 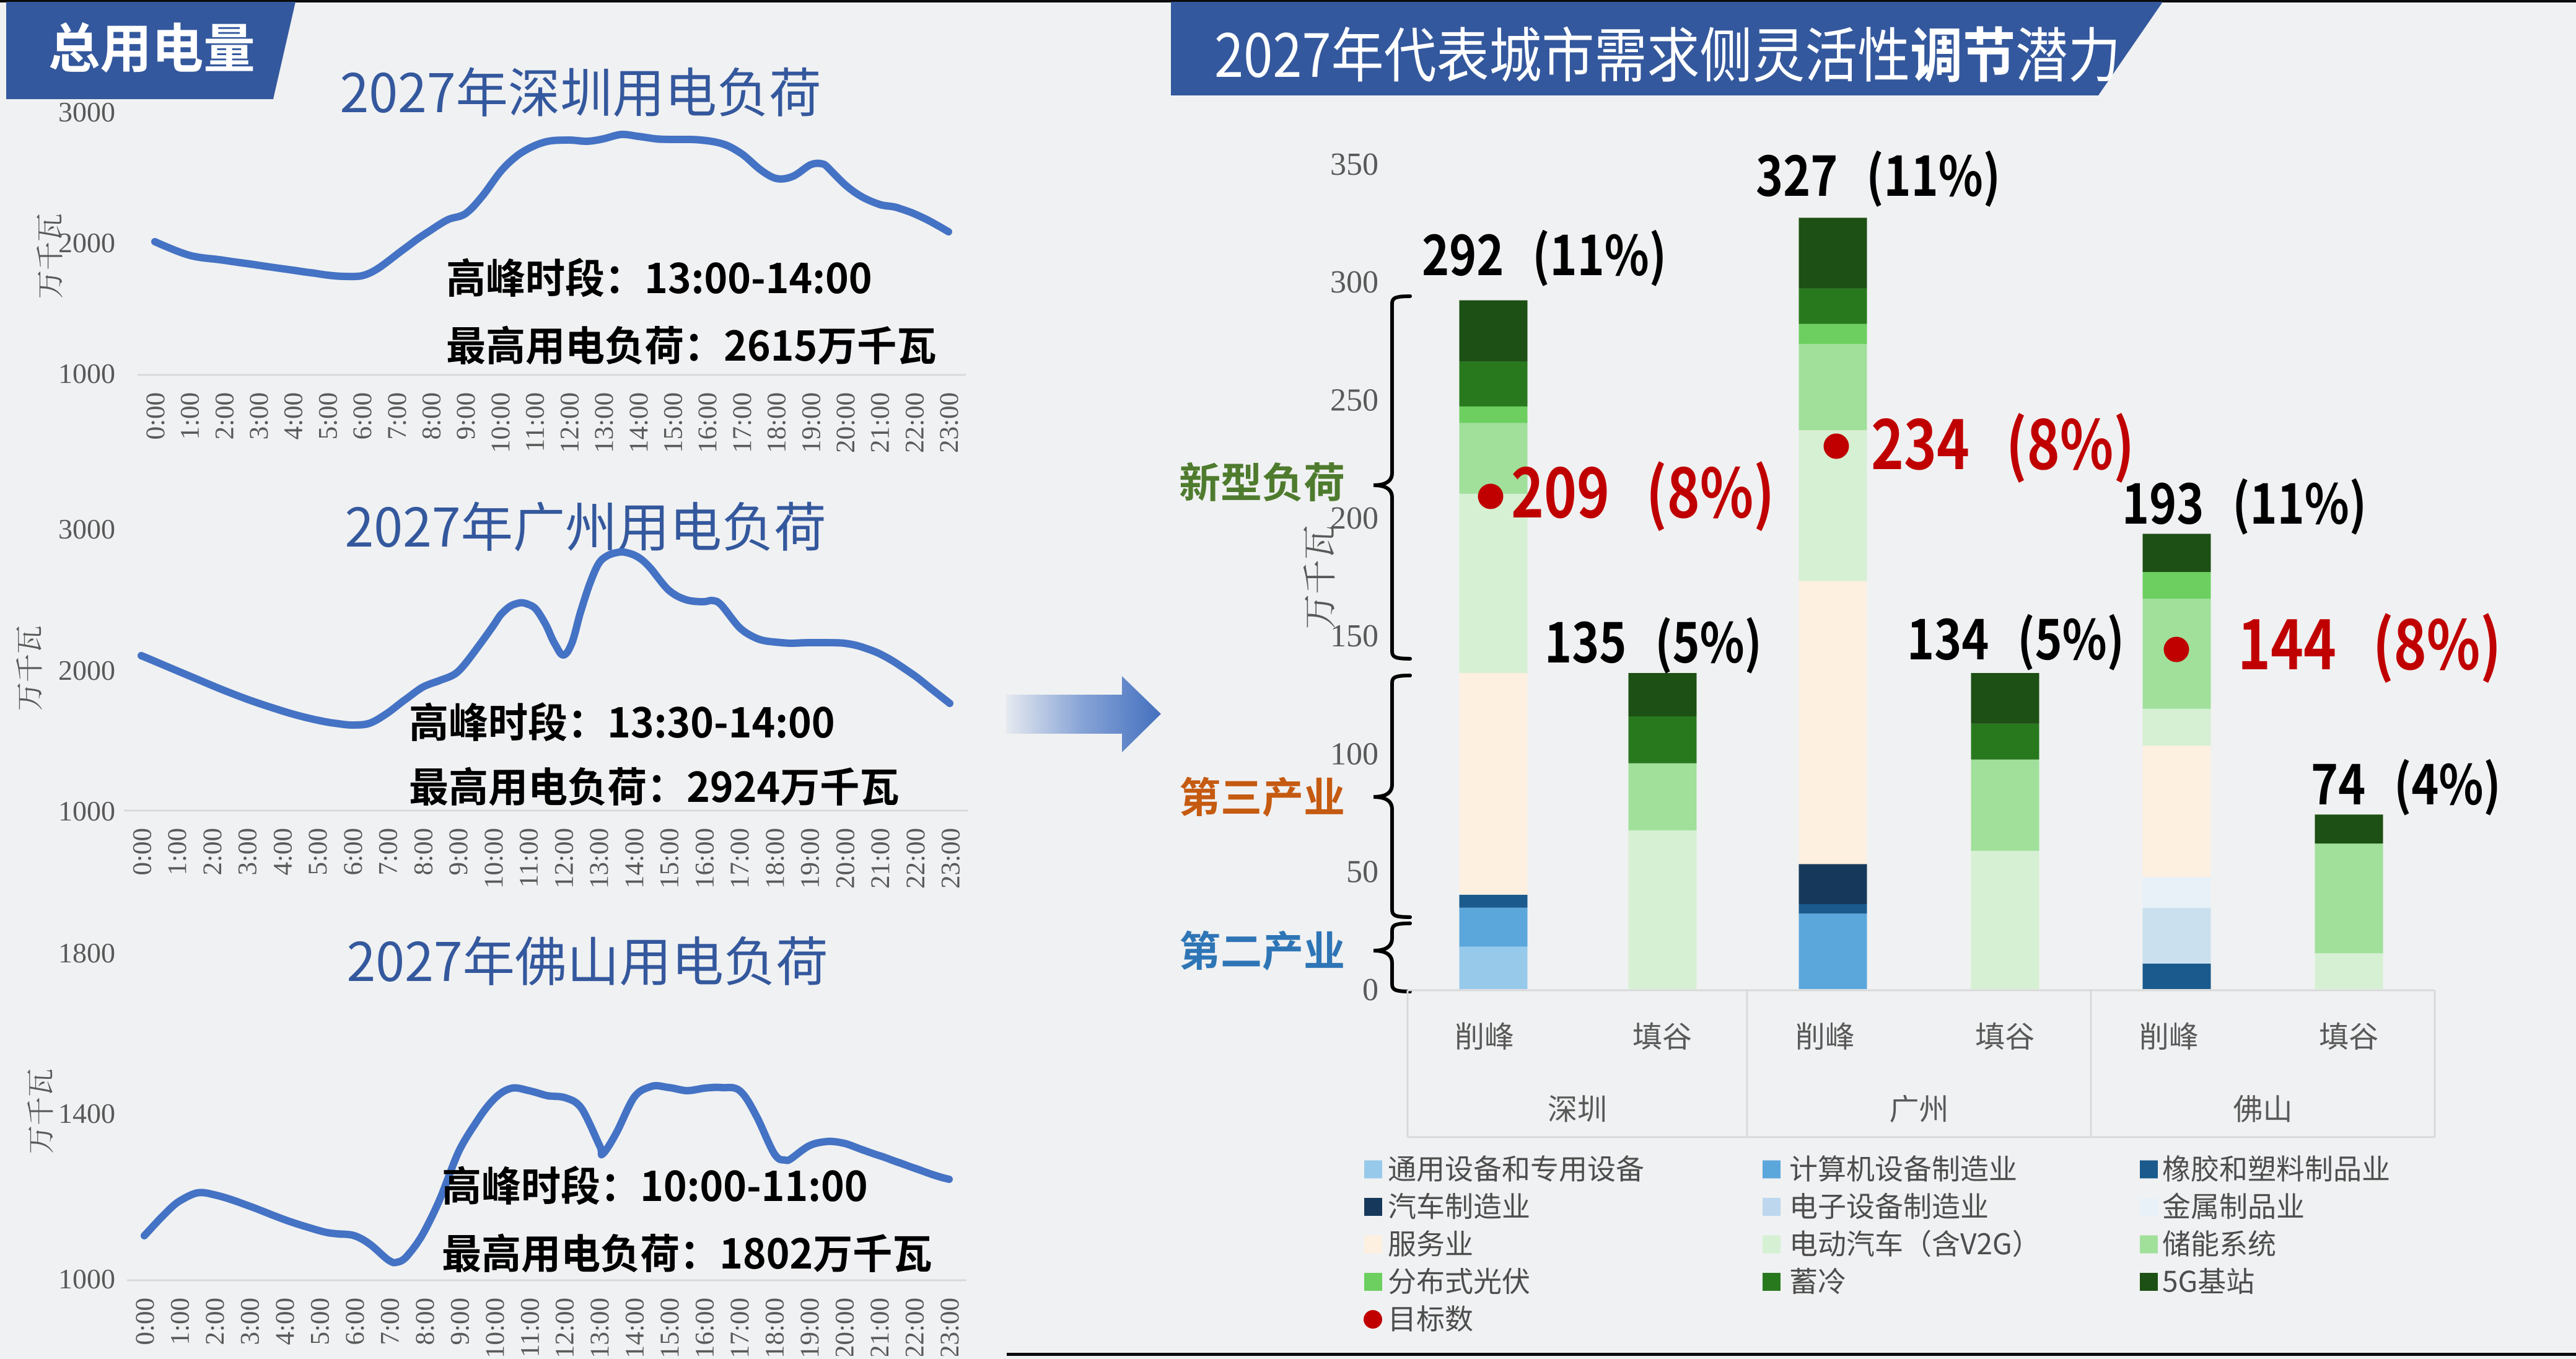 I want to click on svg-text: 1800, so click(x=86, y=953).